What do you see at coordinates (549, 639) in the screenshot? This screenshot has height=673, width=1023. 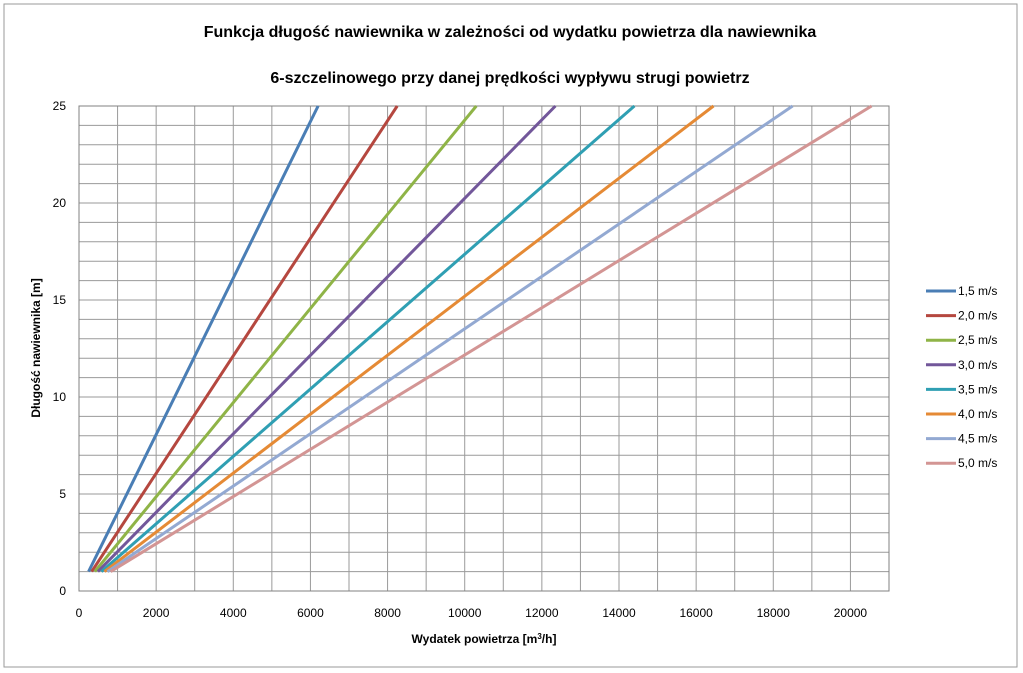 I see `x-axis-title-end: /h]` at bounding box center [549, 639].